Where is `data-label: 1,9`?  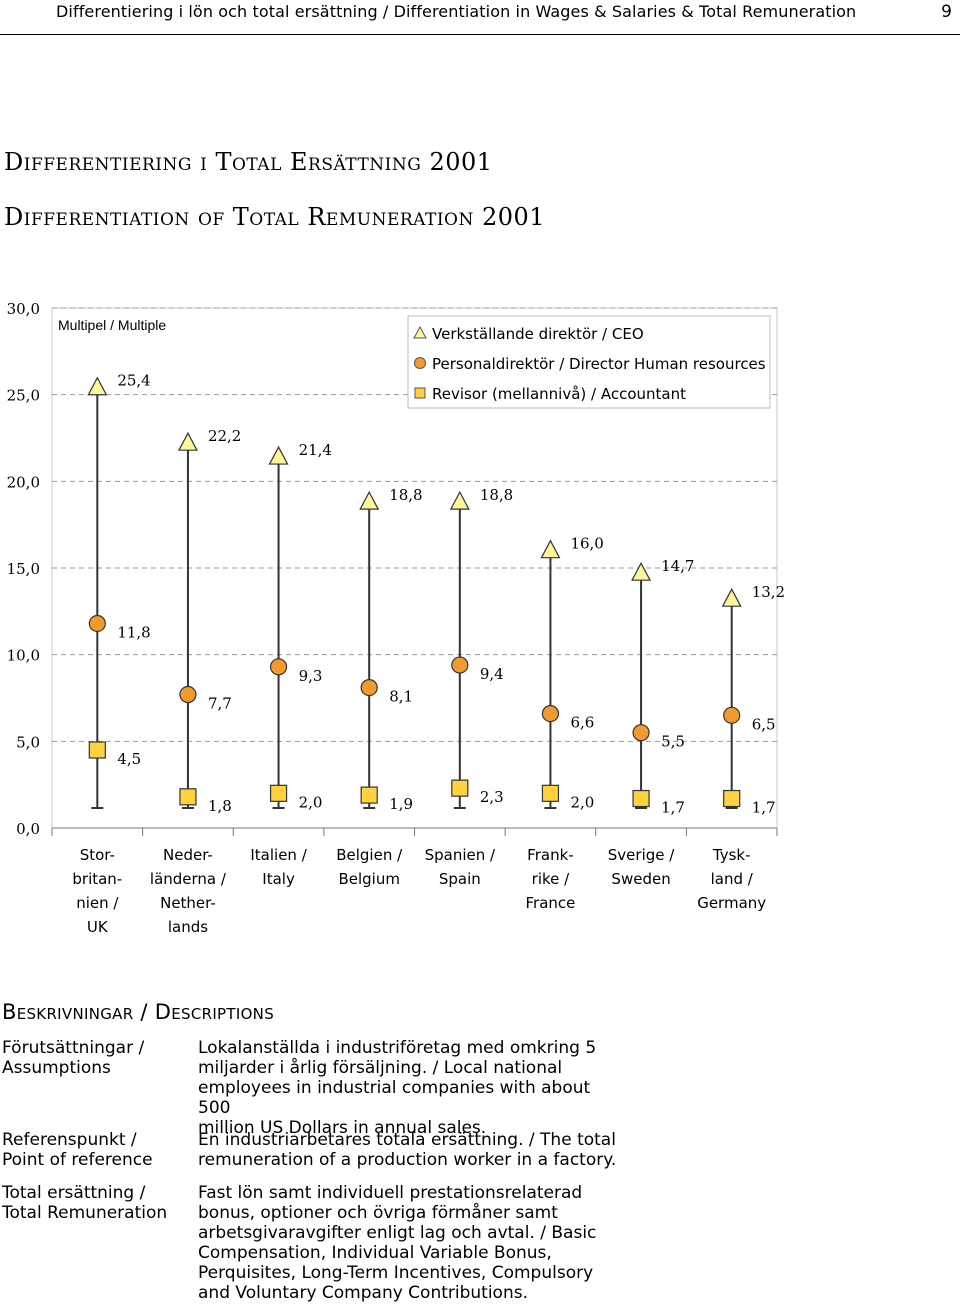 data-label: 1,9 is located at coordinates (401, 804).